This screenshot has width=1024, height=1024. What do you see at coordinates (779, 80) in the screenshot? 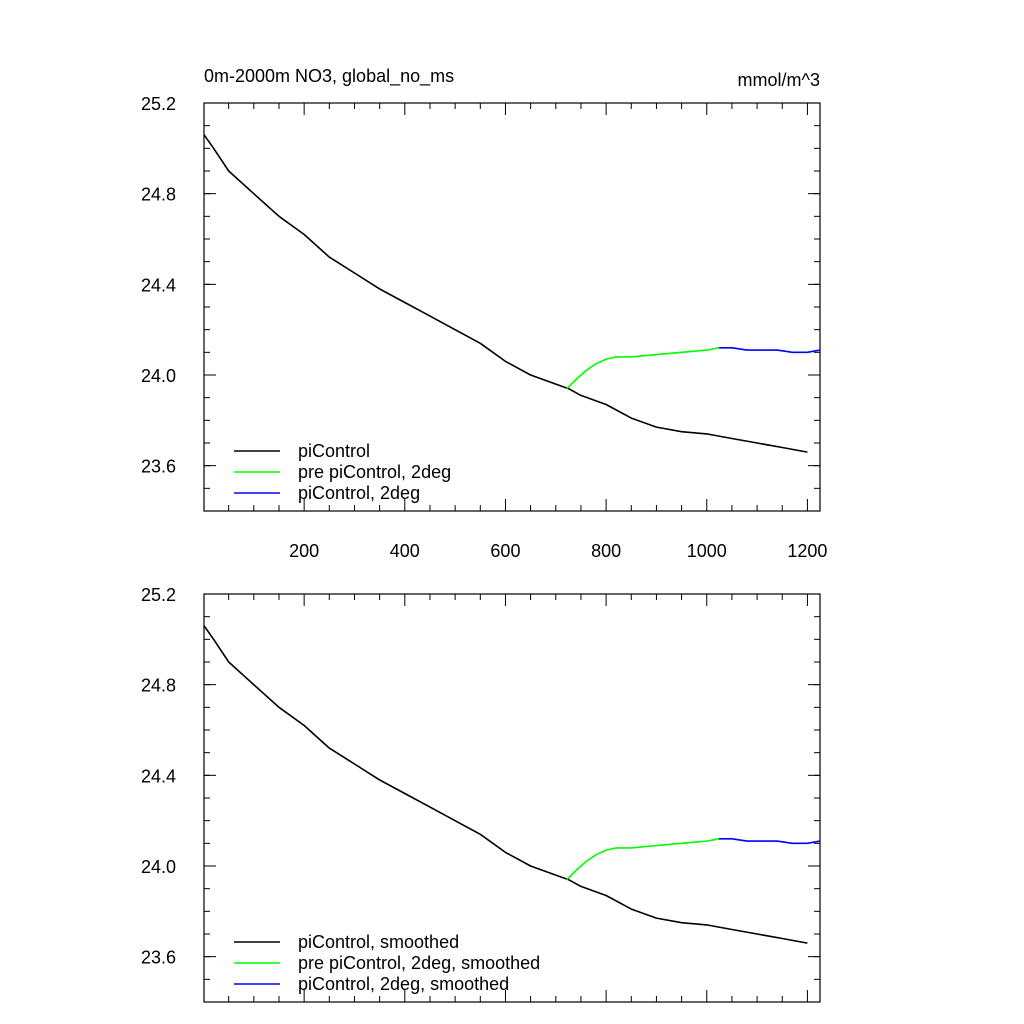
I see `units-label: mmol/m^3` at bounding box center [779, 80].